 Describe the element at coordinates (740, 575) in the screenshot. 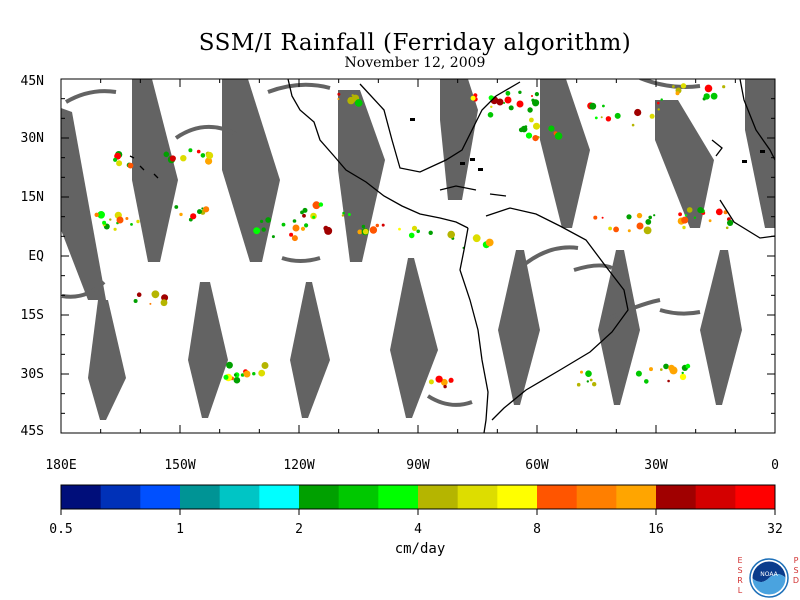

I see `esrl-letters: E S R L` at that location.